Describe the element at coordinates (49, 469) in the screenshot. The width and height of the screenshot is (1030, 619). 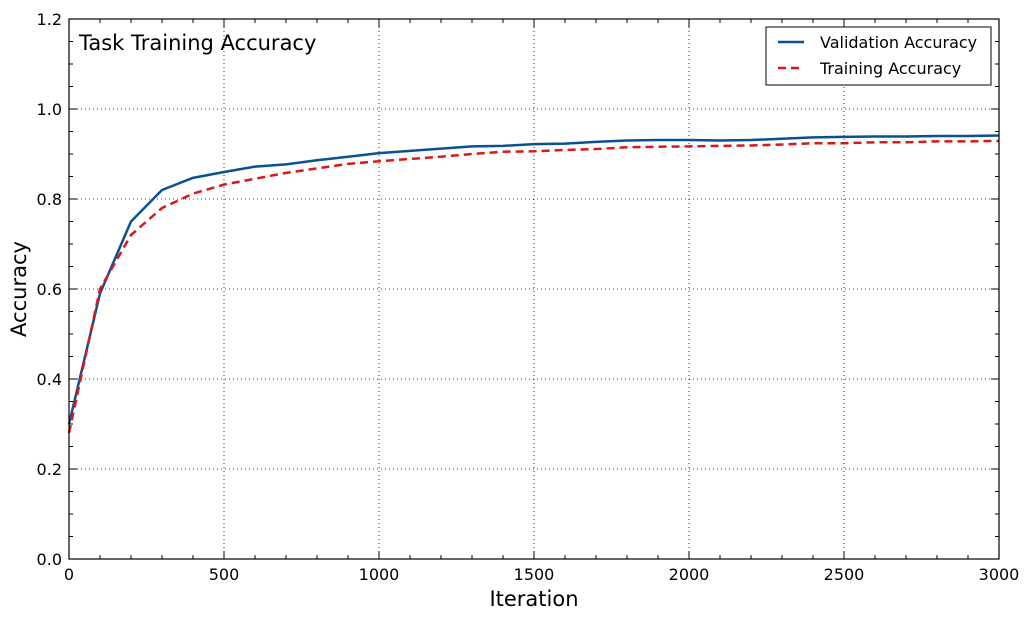
I see `y-tick-label: 0.2` at that location.